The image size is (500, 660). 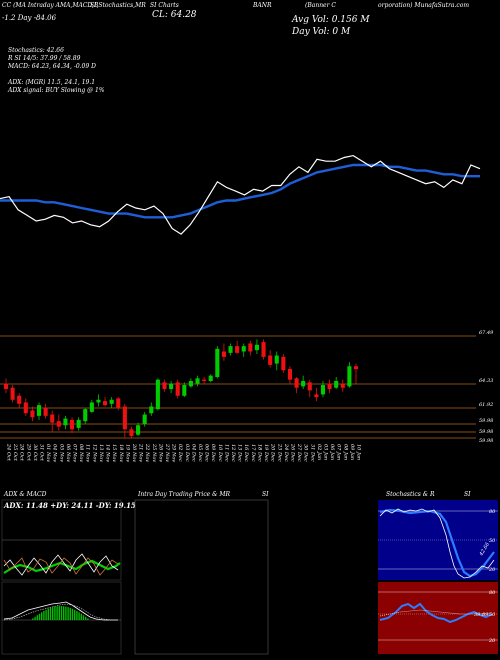 I want to click on stoch-tick-80: 80, so click(x=492, y=512).